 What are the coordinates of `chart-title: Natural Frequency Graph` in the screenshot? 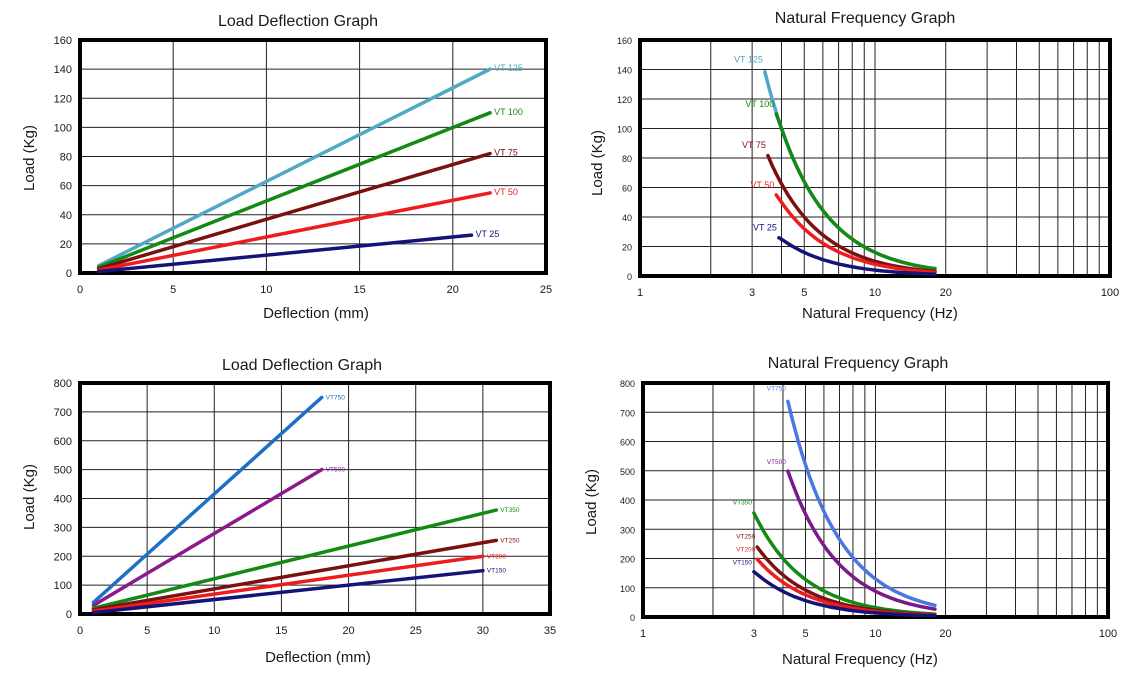 It's located at (858, 363).